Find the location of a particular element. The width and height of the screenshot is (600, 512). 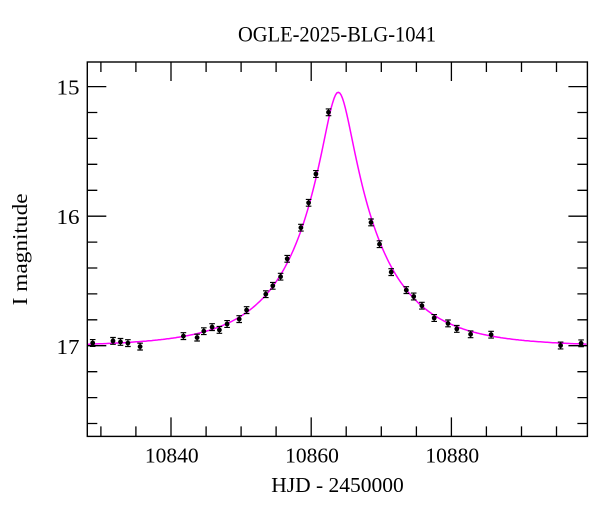

svg-text: 10860 is located at coordinates (312, 455).